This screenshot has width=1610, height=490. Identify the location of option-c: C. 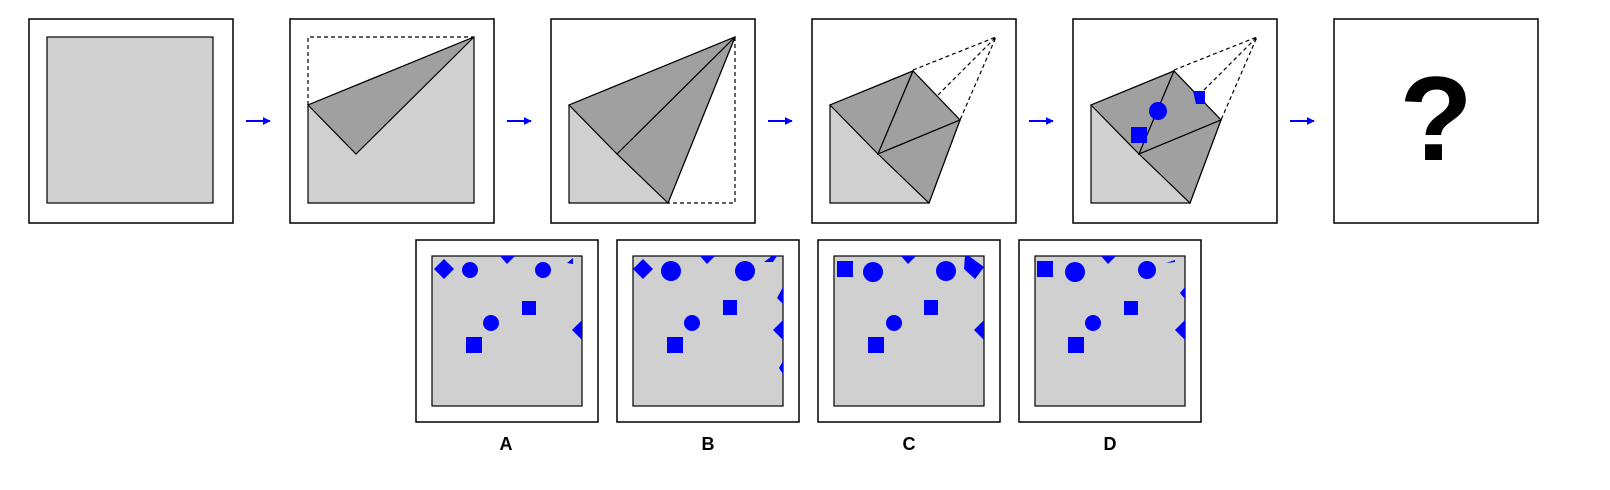
(909, 346).